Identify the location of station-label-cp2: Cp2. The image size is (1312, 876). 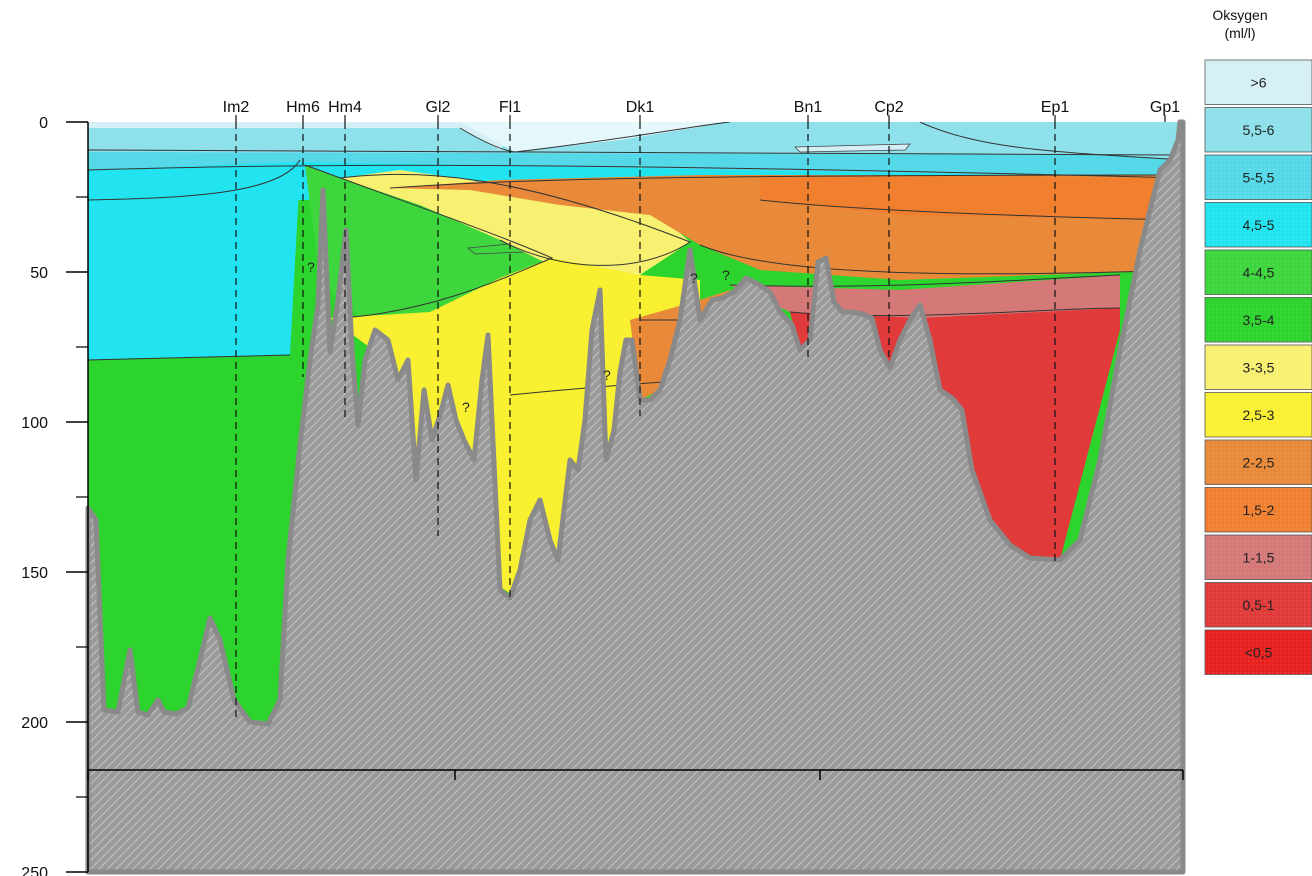
(888, 107).